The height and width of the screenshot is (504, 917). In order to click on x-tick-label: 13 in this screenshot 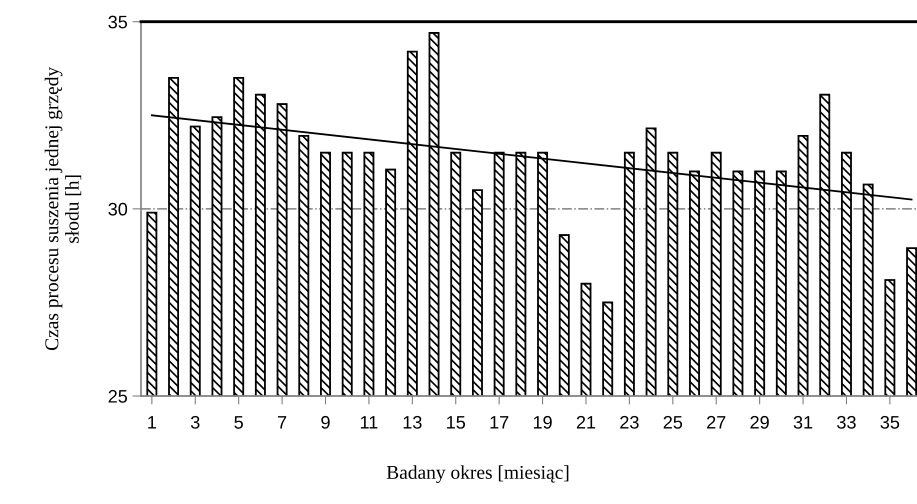, I will do `click(413, 422)`.